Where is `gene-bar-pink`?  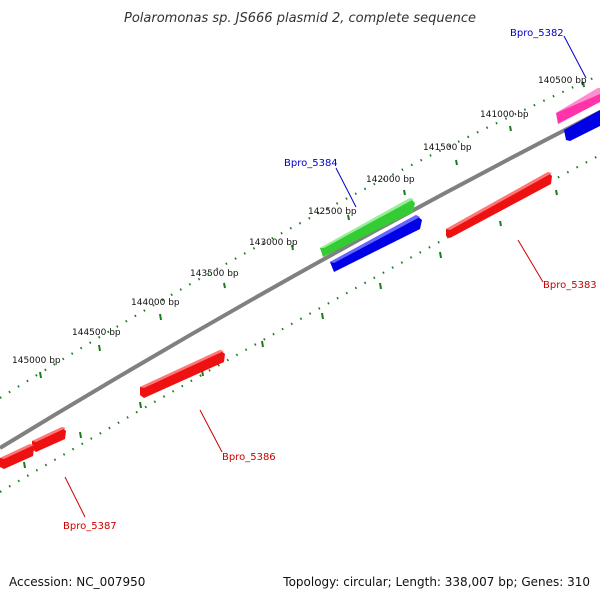 gene-bar-pink is located at coordinates (578, 106).